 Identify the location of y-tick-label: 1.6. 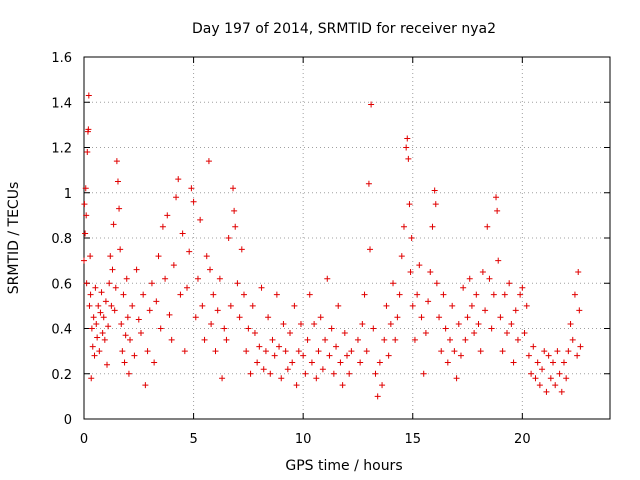
(61, 58).